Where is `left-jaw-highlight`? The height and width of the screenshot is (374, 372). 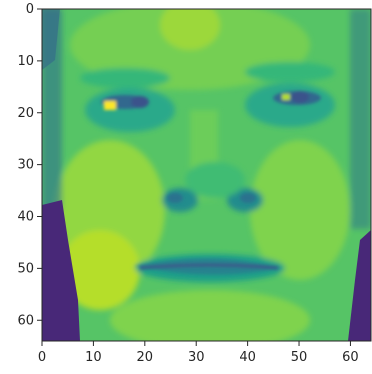
left-jaw-highlight is located at coordinates (100, 270).